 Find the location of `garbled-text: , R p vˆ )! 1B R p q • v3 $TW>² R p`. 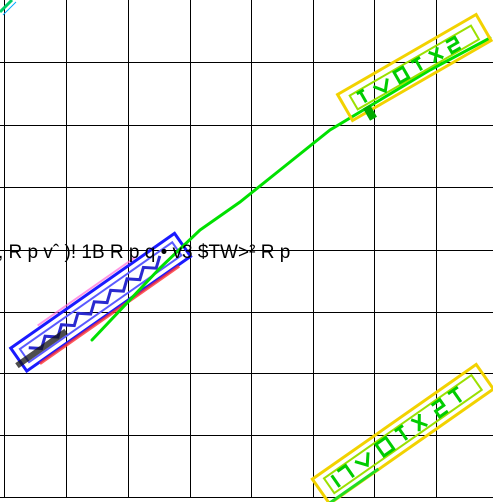

garbled-text: , R p vˆ )! 1B R p q • v3 $TW>² R p is located at coordinates (145, 252).